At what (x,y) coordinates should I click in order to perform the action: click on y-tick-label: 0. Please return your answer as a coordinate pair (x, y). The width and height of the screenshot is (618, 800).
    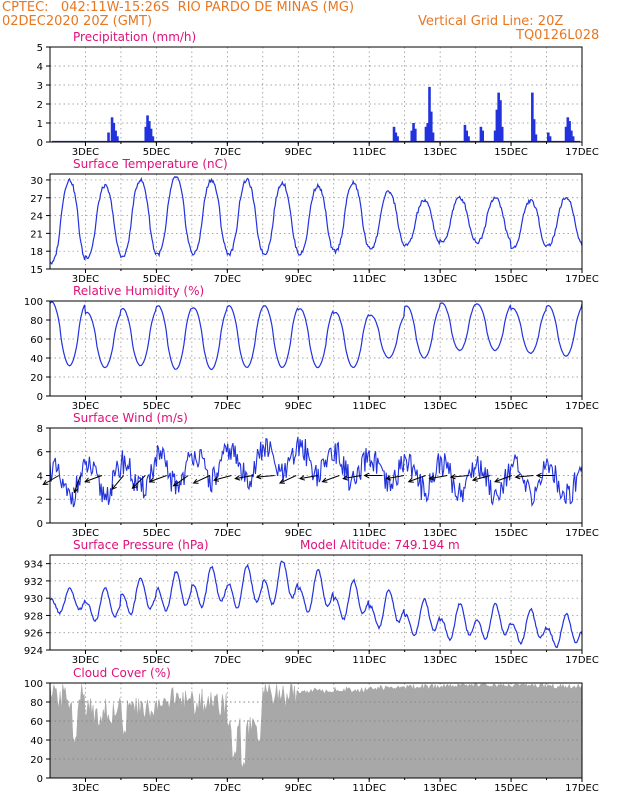
    Looking at the image, I should click on (40, 143).